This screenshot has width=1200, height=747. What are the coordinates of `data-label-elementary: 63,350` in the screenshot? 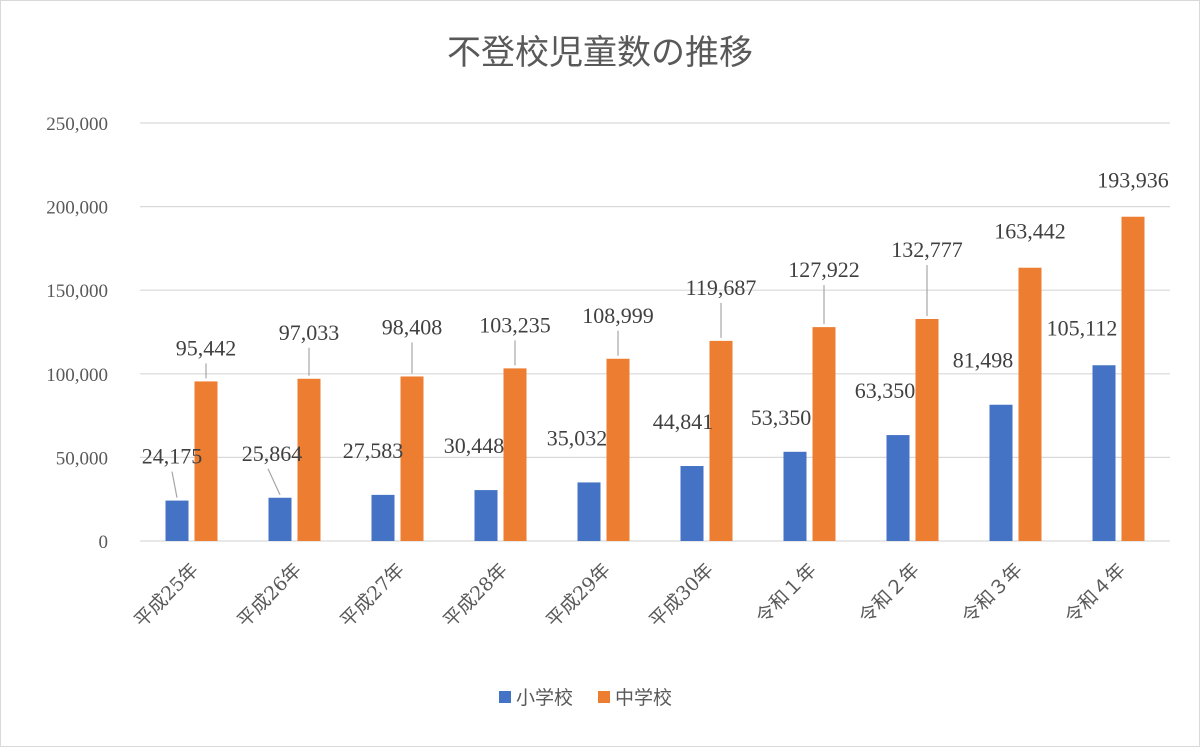 It's located at (885, 390).